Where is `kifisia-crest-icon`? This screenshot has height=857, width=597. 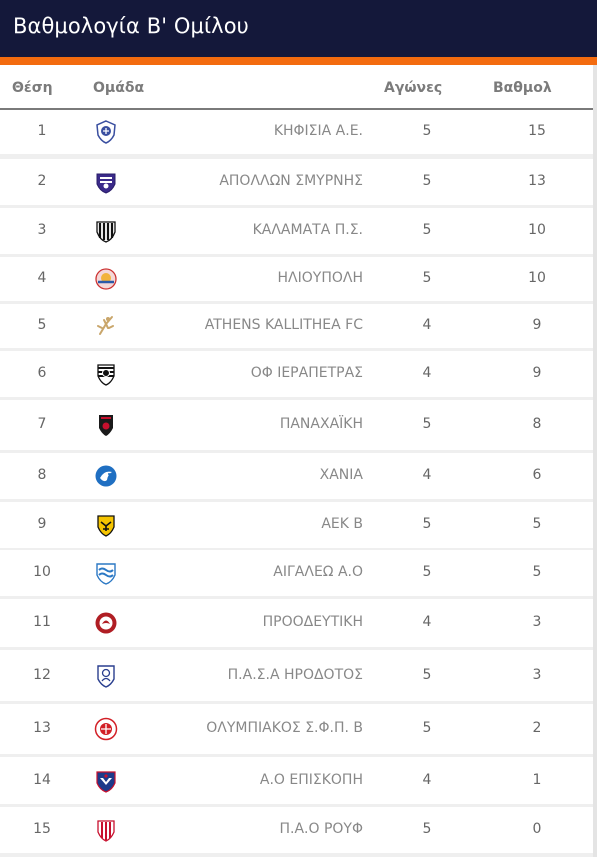 kifisia-crest-icon is located at coordinates (106, 132).